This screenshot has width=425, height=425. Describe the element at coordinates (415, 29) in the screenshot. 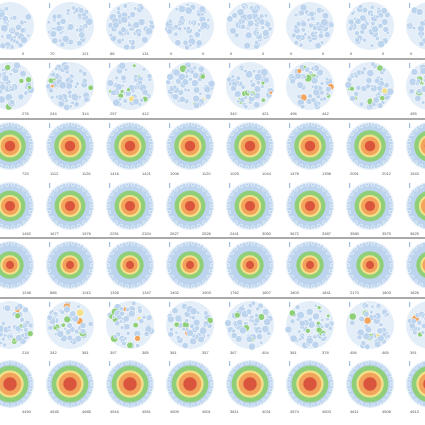

I see `bubble-cell: 00` at that location.